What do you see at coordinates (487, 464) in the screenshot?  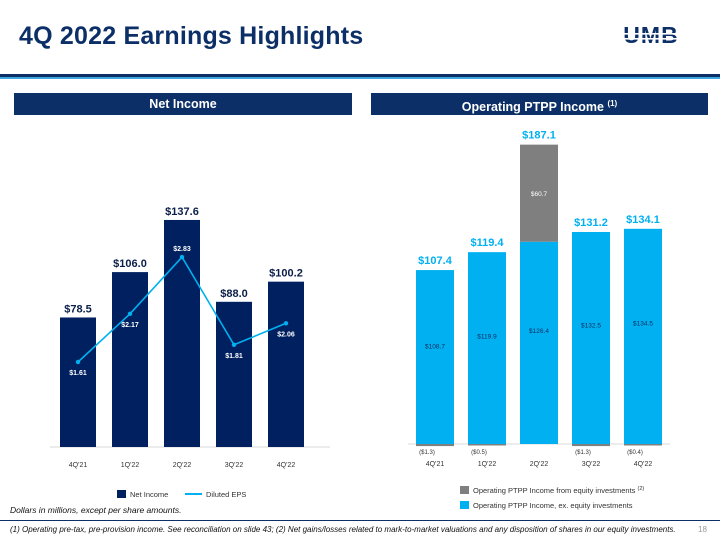 I see `ptpp-x-tick: 1Q'22` at bounding box center [487, 464].